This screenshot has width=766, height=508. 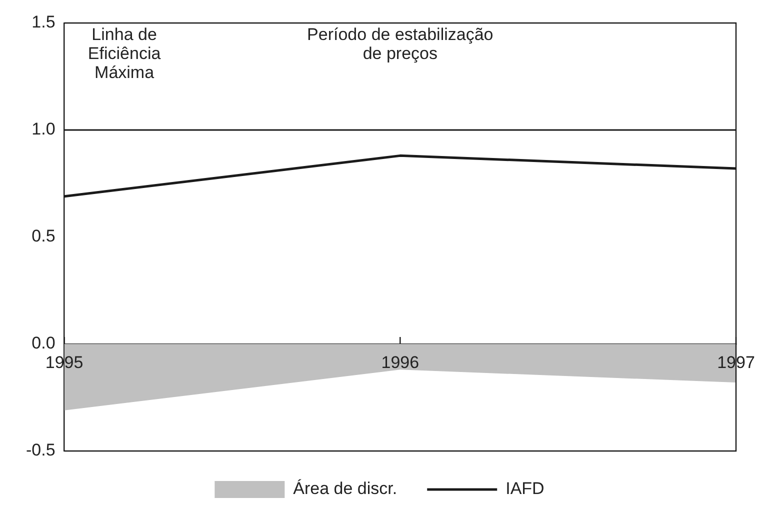 What do you see at coordinates (44, 129) in the screenshot?
I see `y-tick-label: 1.0` at bounding box center [44, 129].